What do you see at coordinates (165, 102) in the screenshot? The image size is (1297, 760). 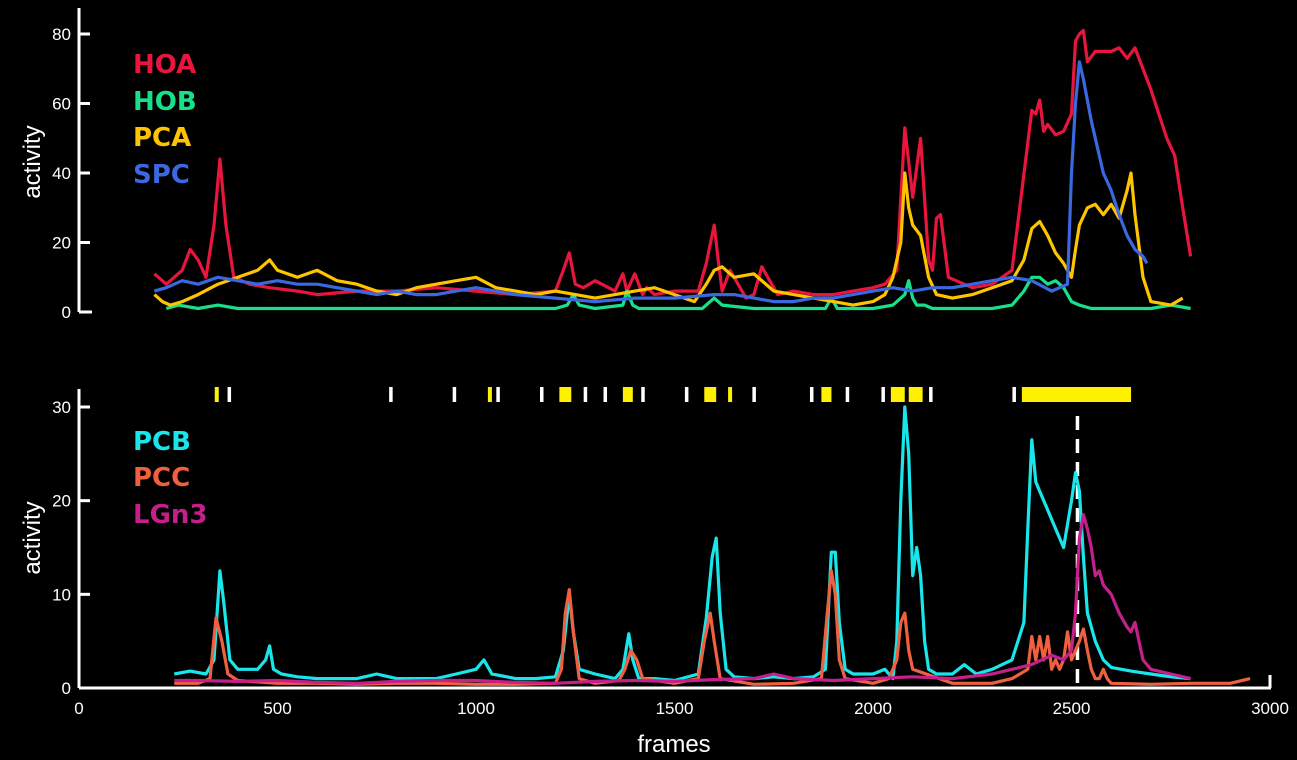 I see `legend-hob: HOB` at bounding box center [165, 102].